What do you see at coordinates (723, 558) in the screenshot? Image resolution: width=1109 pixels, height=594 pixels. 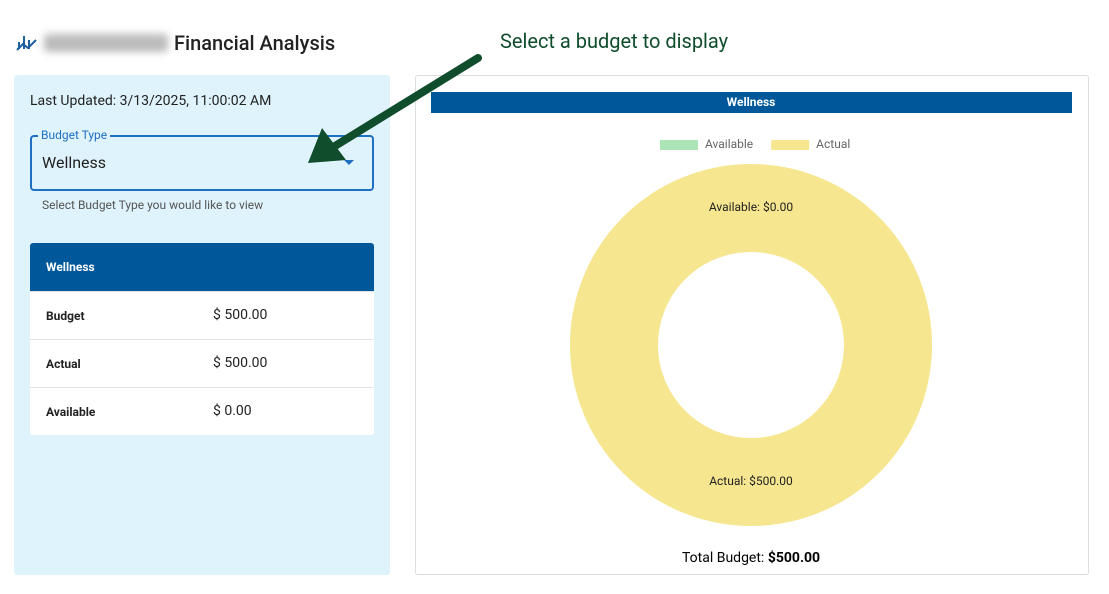 I see `total-label-text: Total Budget:` at bounding box center [723, 558].